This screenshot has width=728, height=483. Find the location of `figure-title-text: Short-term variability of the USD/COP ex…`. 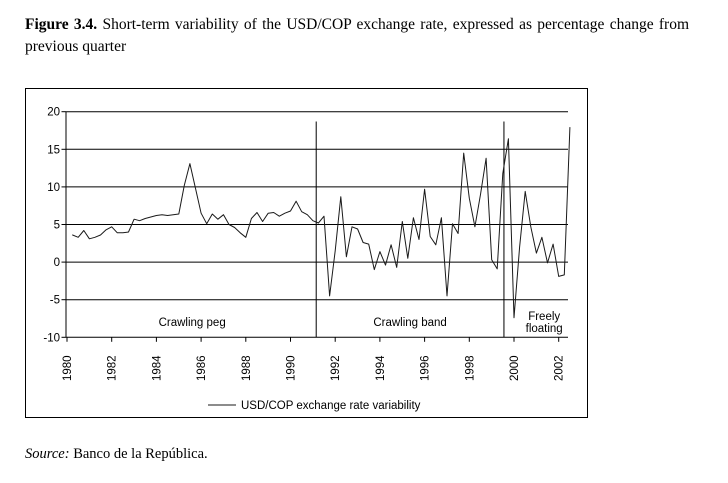

figure-title-text: Short-term variability of the USD/COP ex… is located at coordinates (357, 35).